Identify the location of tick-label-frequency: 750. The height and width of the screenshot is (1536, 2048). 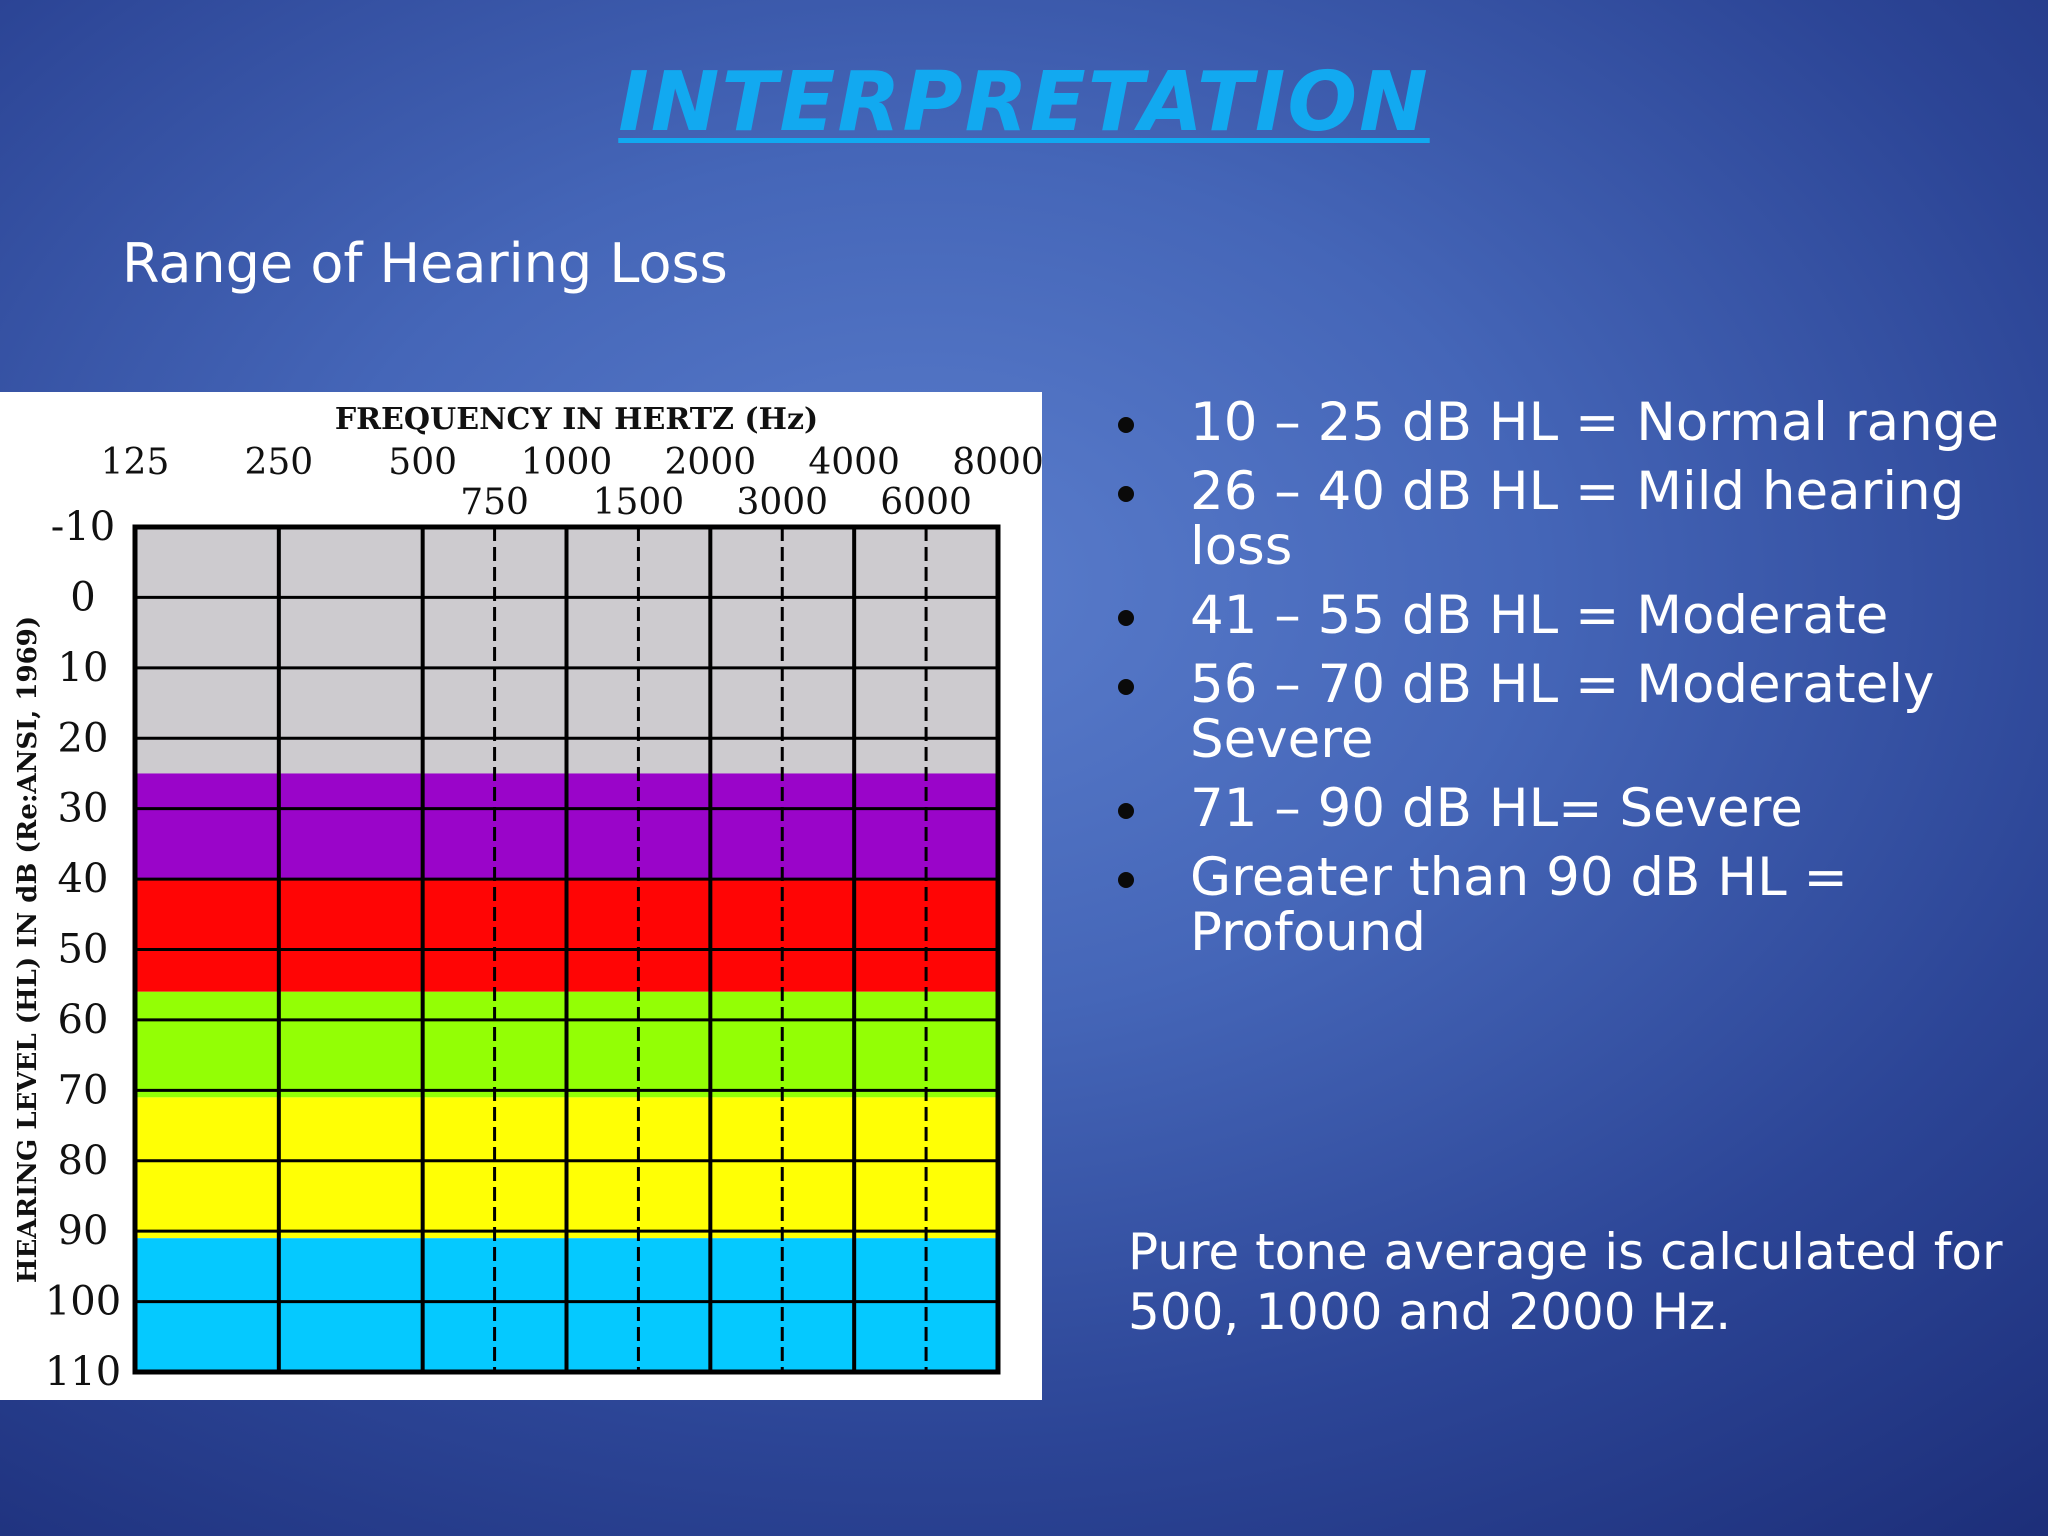
(494, 502).